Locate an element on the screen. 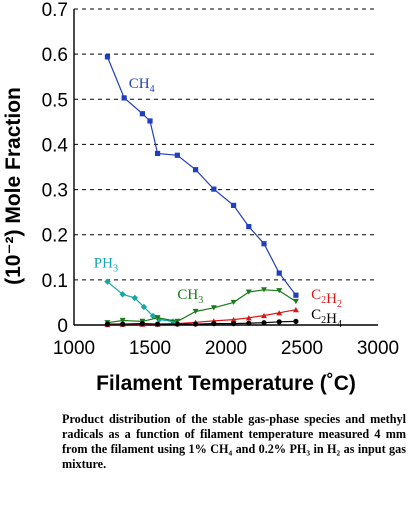 The width and height of the screenshot is (413, 512). x-tick-label: 3000 is located at coordinates (378, 348).